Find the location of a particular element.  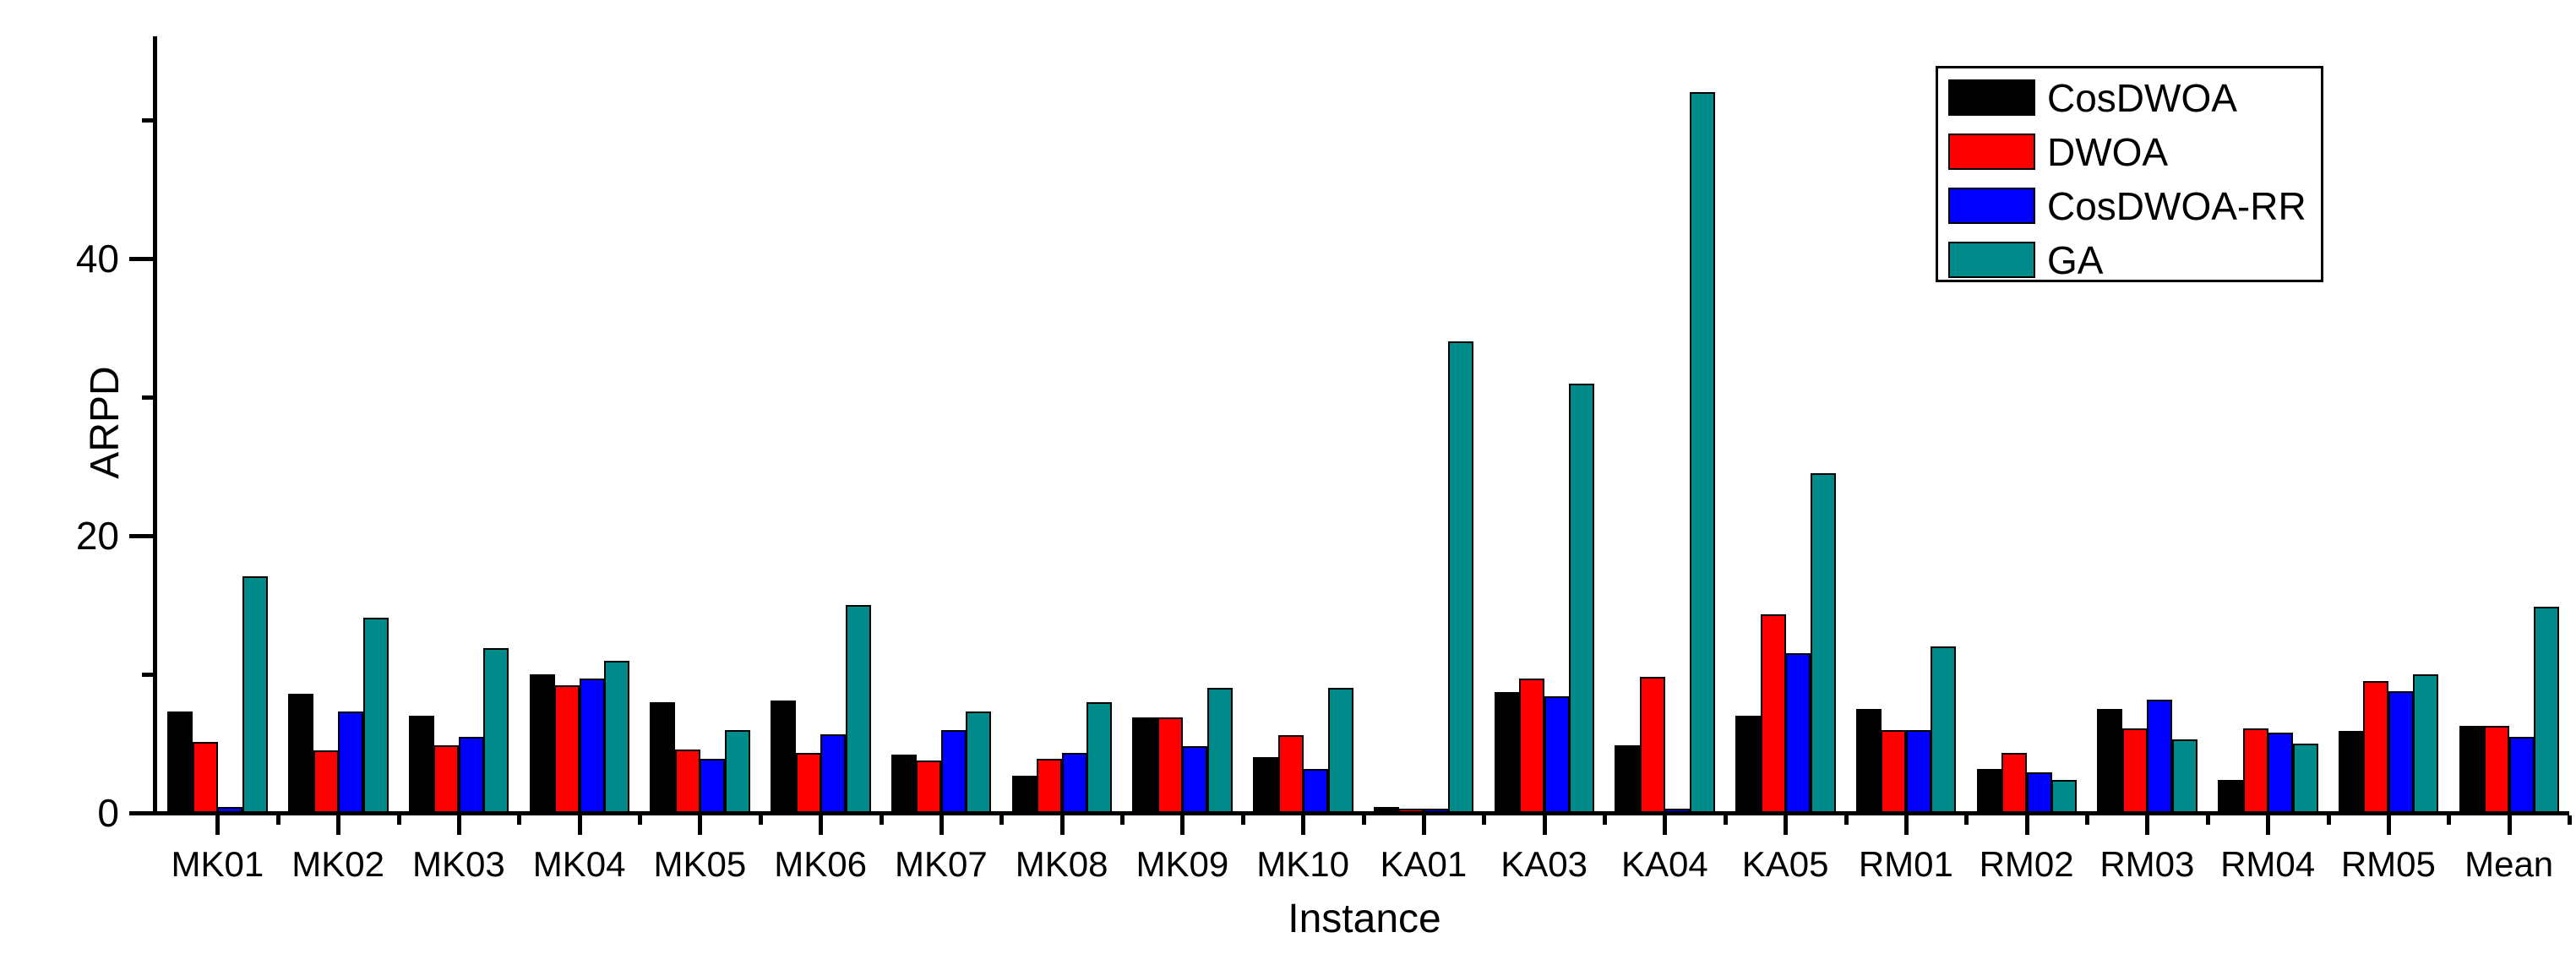

bar-dwoa-rm02 is located at coordinates (2014, 783).